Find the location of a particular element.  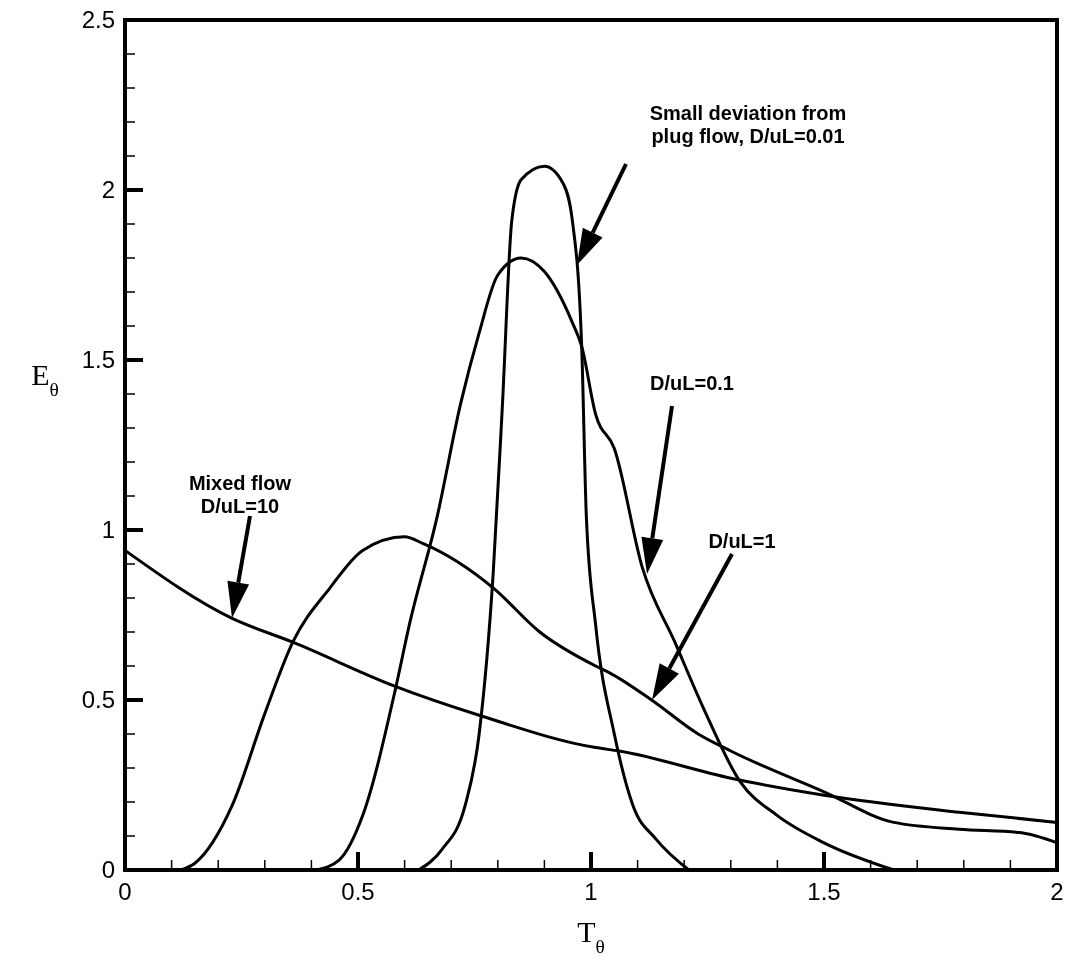

y-tick-label: 2 is located at coordinates (108, 189).